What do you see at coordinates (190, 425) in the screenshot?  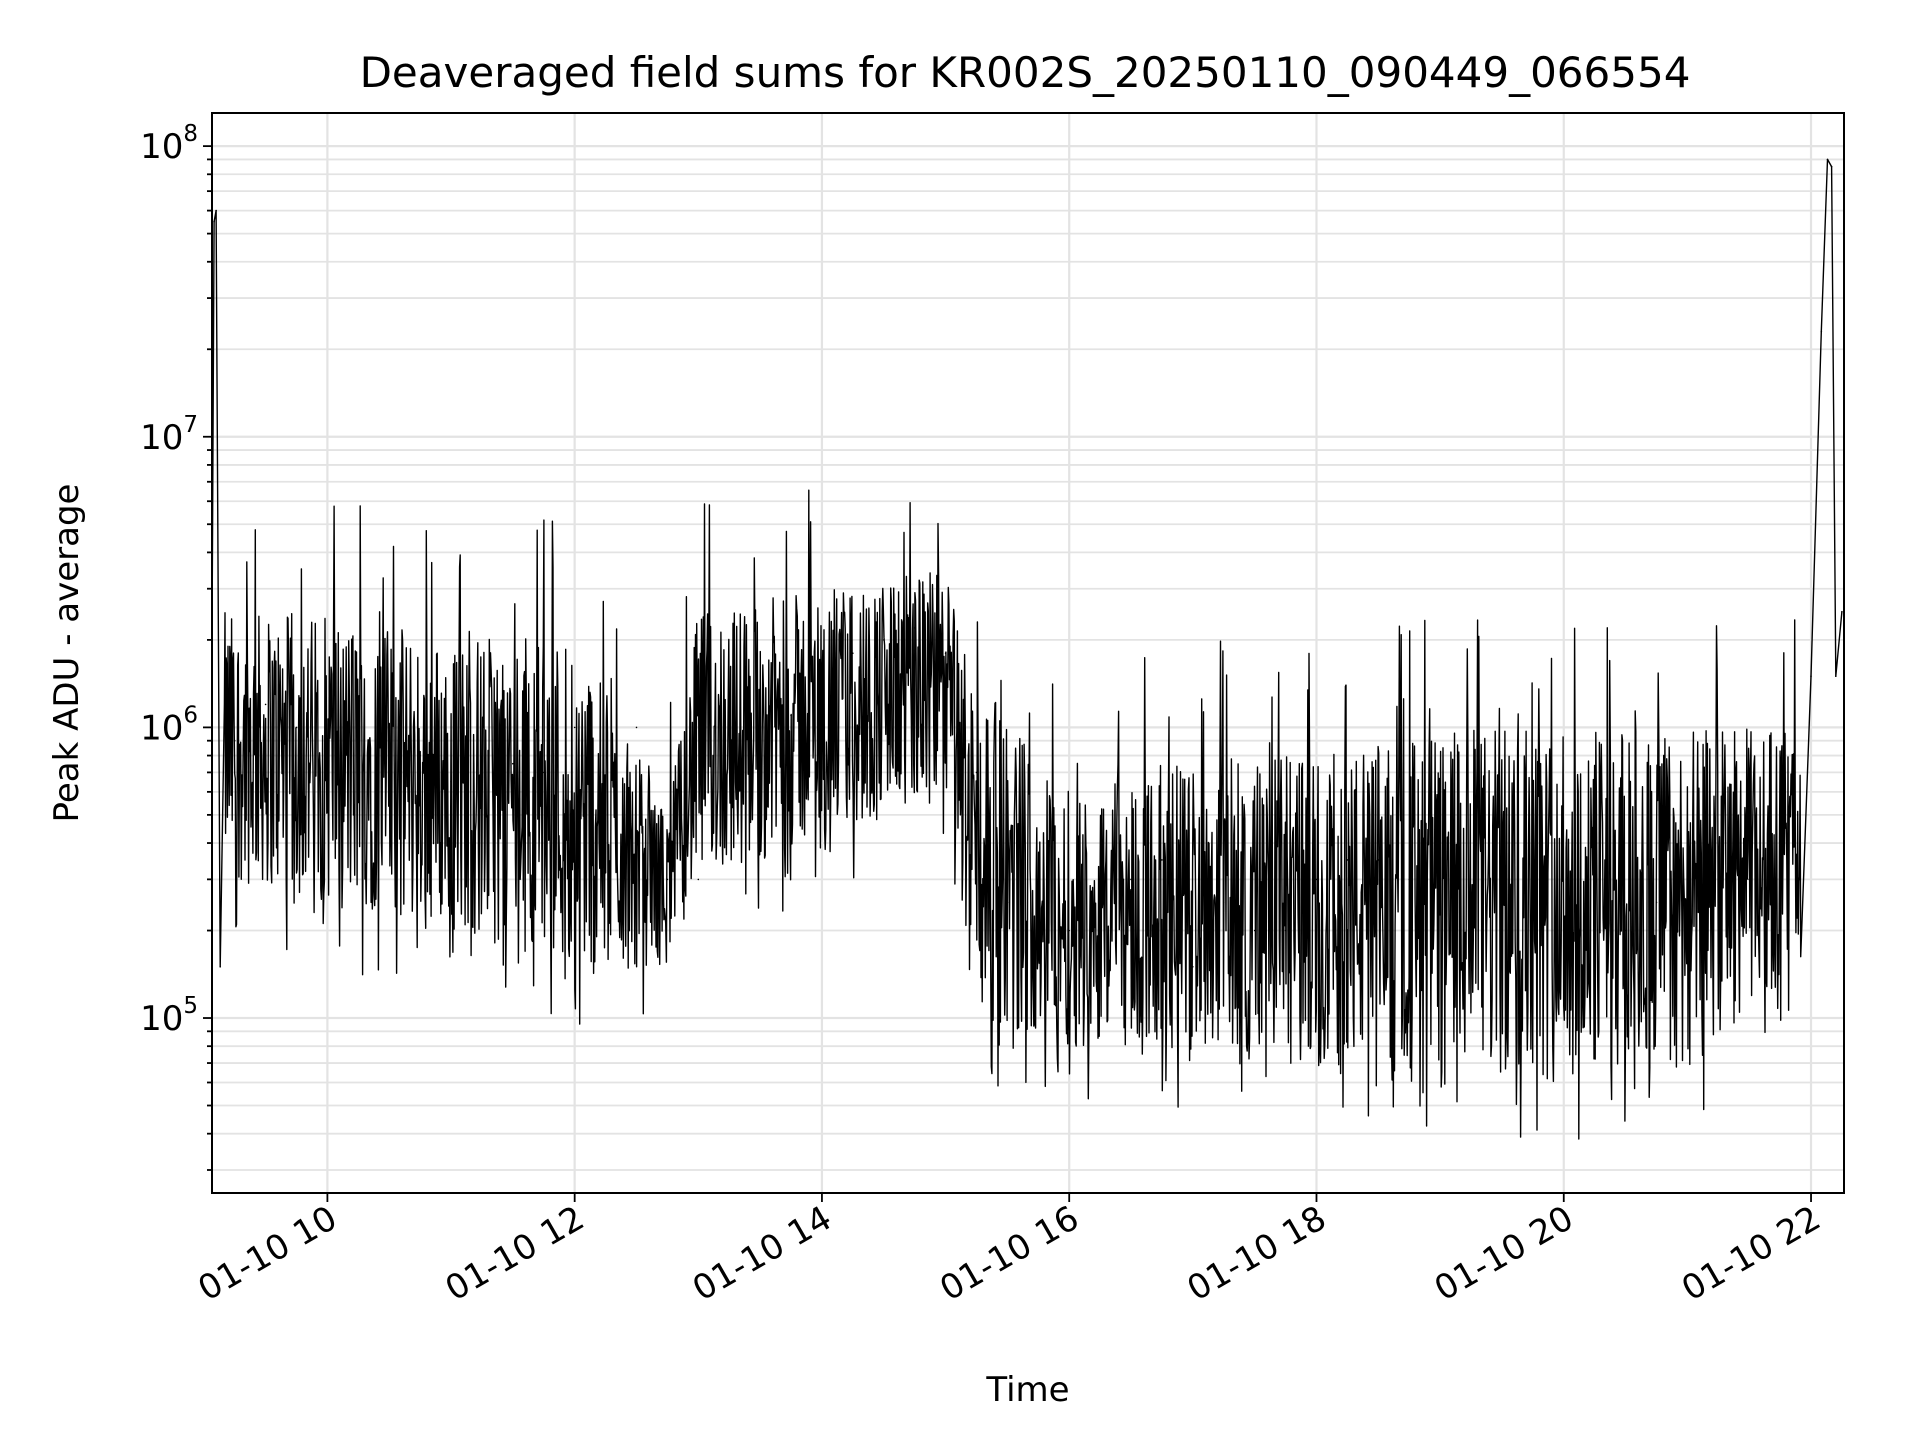 I see `y-tick-label-exponent: 7` at bounding box center [190, 425].